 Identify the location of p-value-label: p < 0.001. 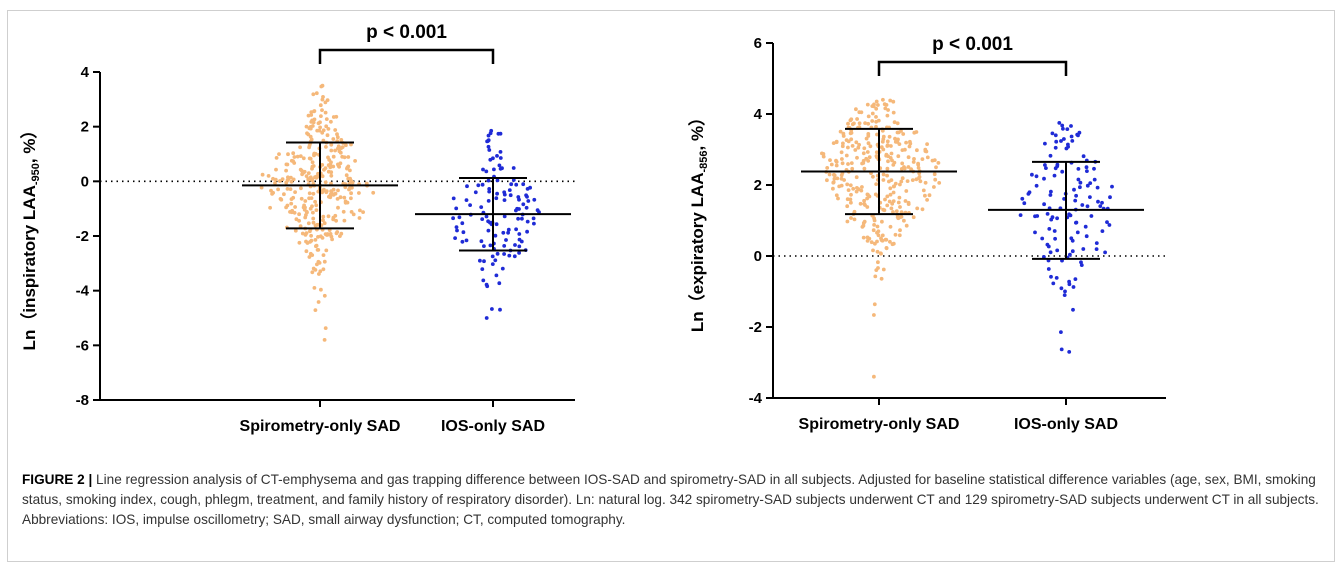
(406, 32).